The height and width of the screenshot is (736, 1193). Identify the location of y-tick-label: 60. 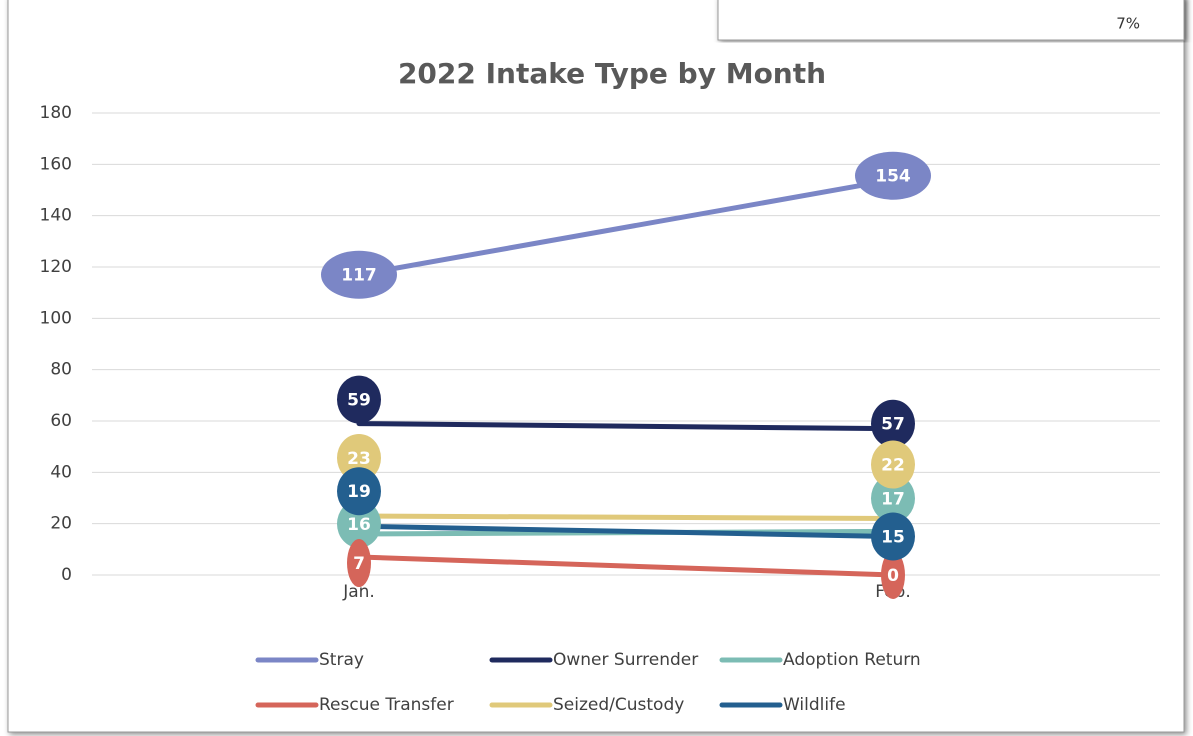
(61, 421).